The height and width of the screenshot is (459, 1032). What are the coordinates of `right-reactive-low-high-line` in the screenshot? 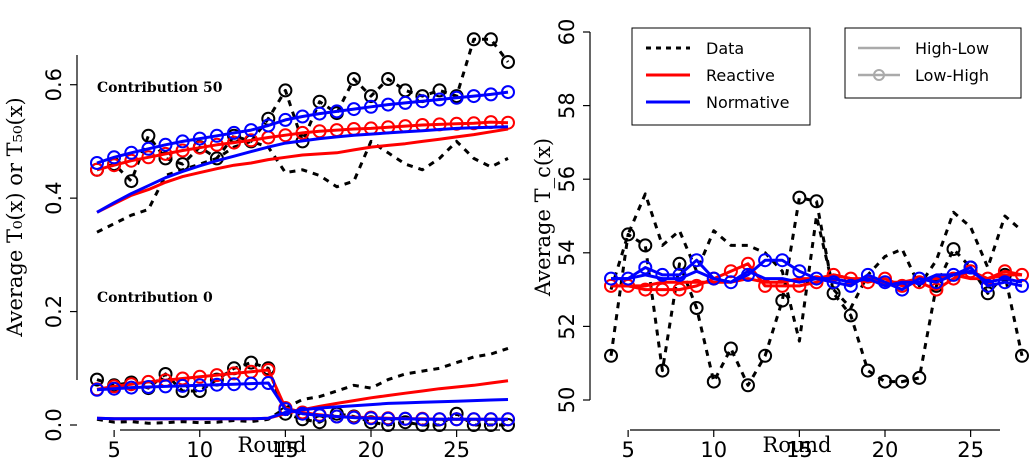 It's located at (817, 277).